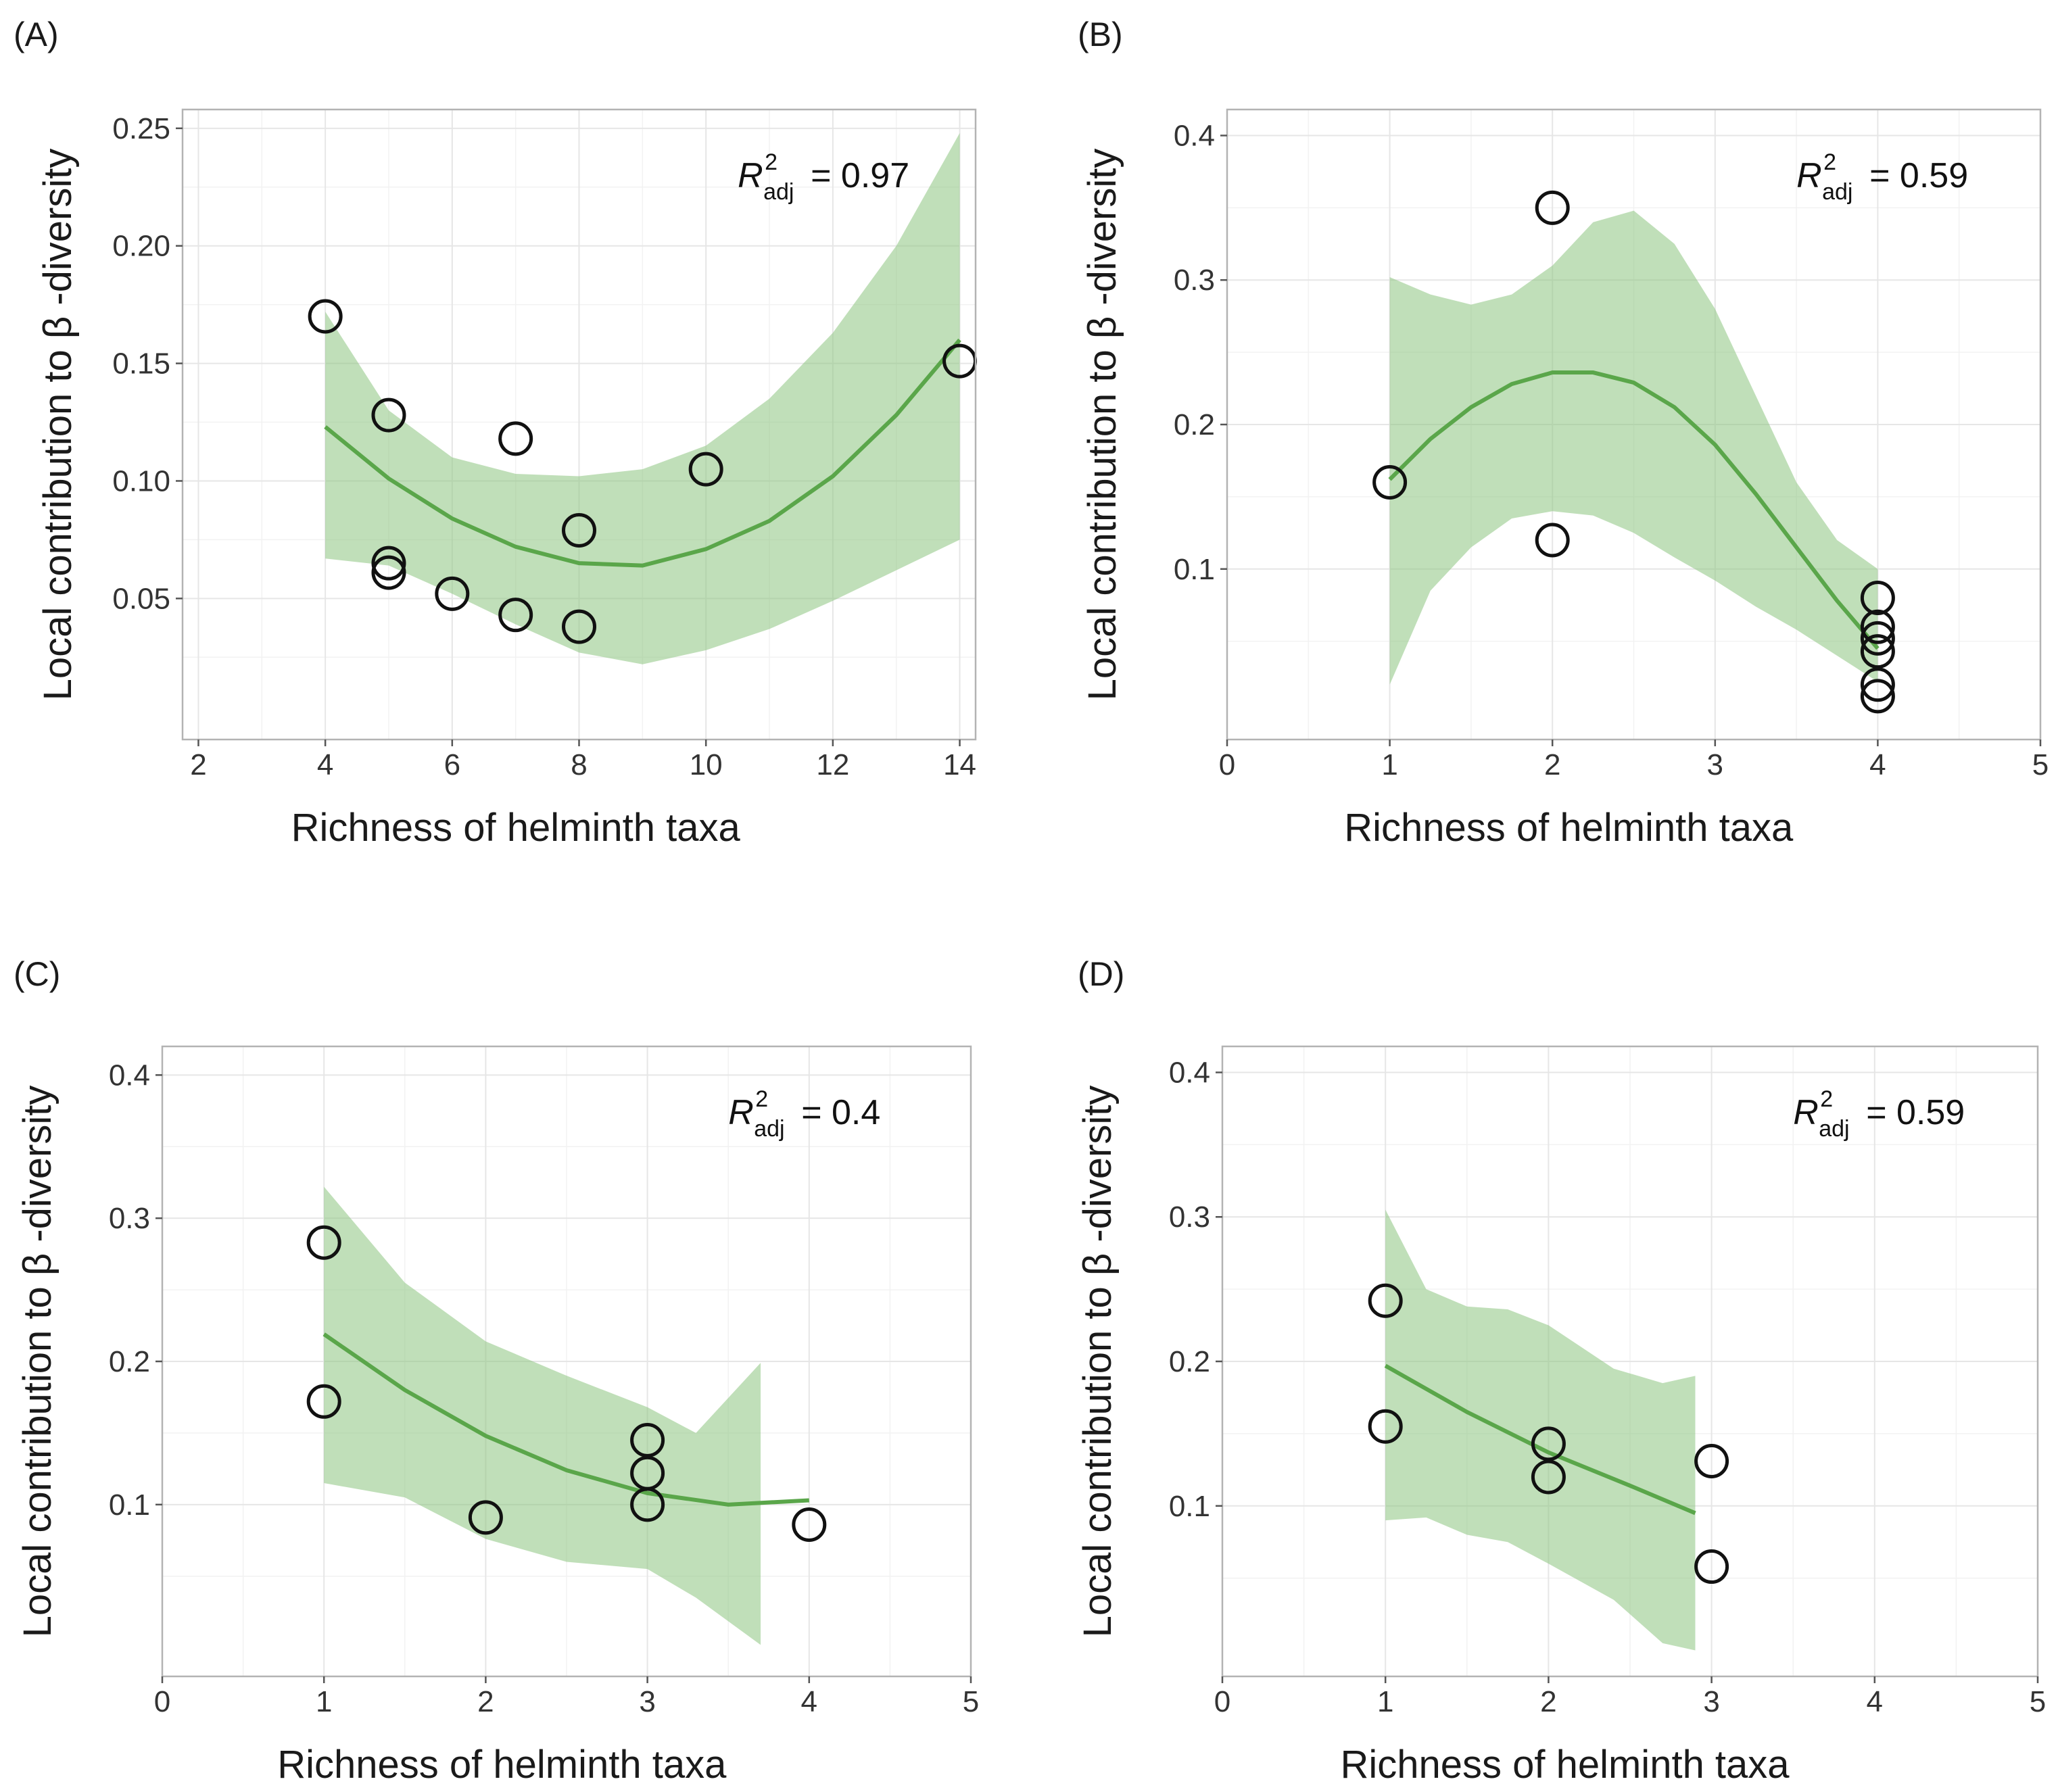  What do you see at coordinates (860, 175) in the screenshot?
I see `r2-value: = 0.97` at bounding box center [860, 175].